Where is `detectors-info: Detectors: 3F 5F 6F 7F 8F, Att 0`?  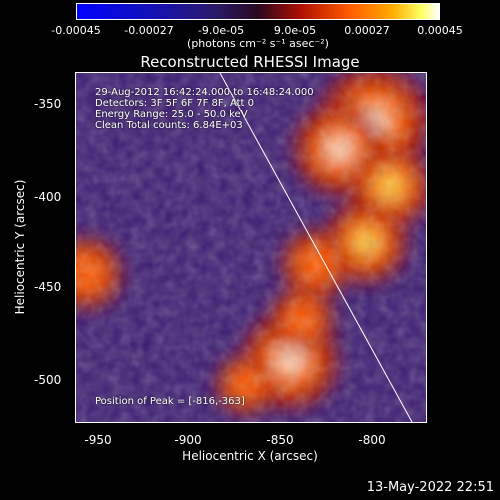
detectors-info: Detectors: 3F 5F 6F 7F 8F, Att 0 is located at coordinates (175, 103).